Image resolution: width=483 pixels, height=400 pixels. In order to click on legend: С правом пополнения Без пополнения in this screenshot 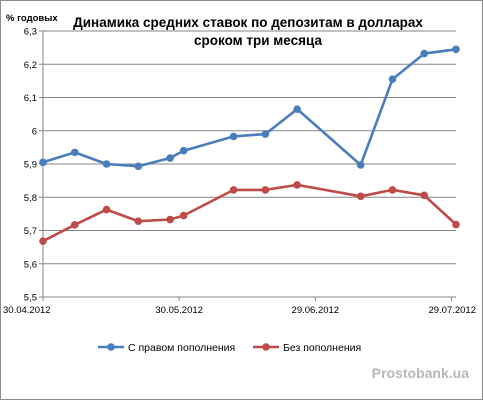, I will do `click(229, 348)`.